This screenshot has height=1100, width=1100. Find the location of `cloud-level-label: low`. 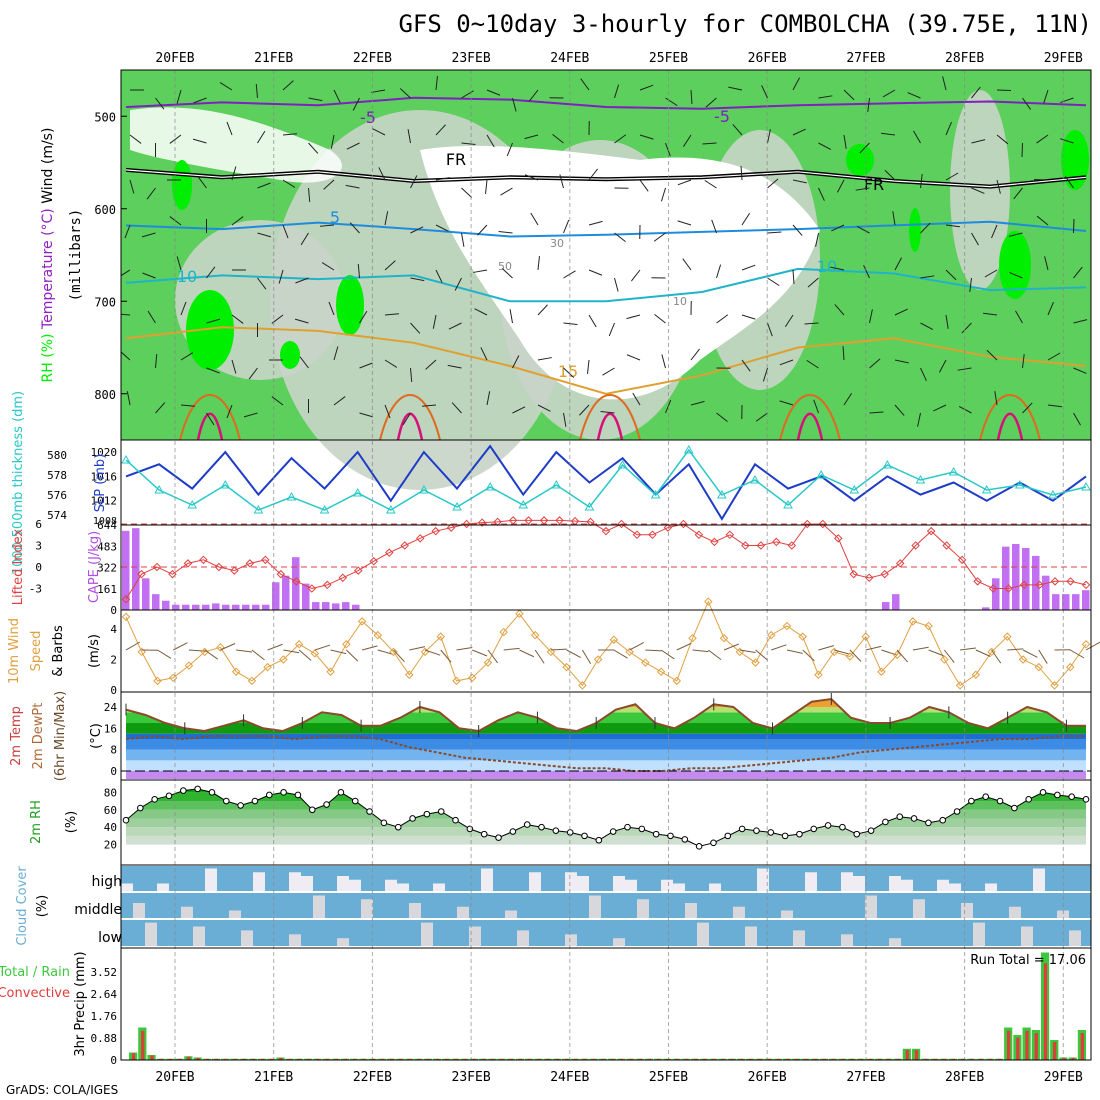

cloud-level-label: low is located at coordinates (110, 938).